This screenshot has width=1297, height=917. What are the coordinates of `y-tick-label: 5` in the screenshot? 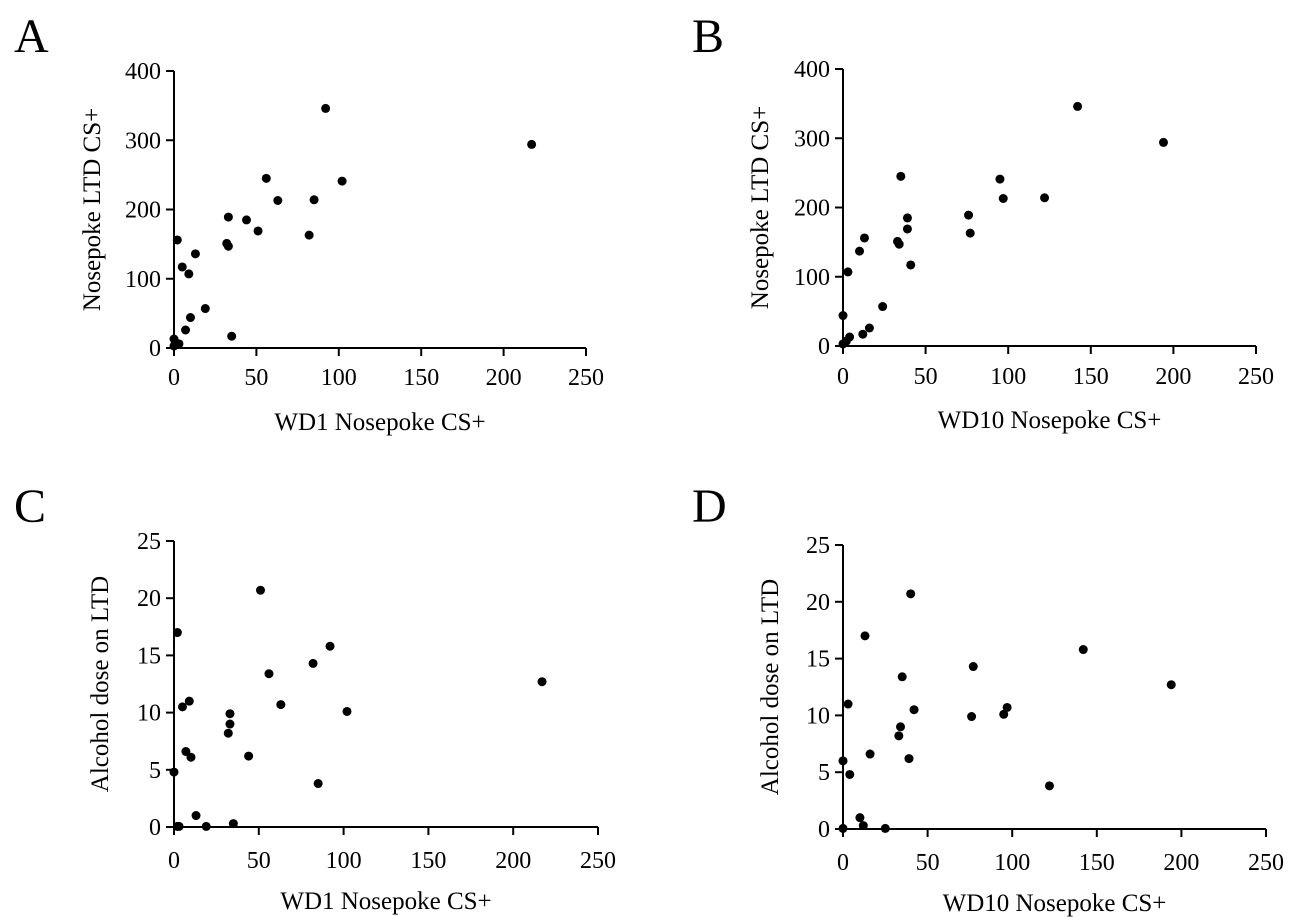 It's located at (155, 771).